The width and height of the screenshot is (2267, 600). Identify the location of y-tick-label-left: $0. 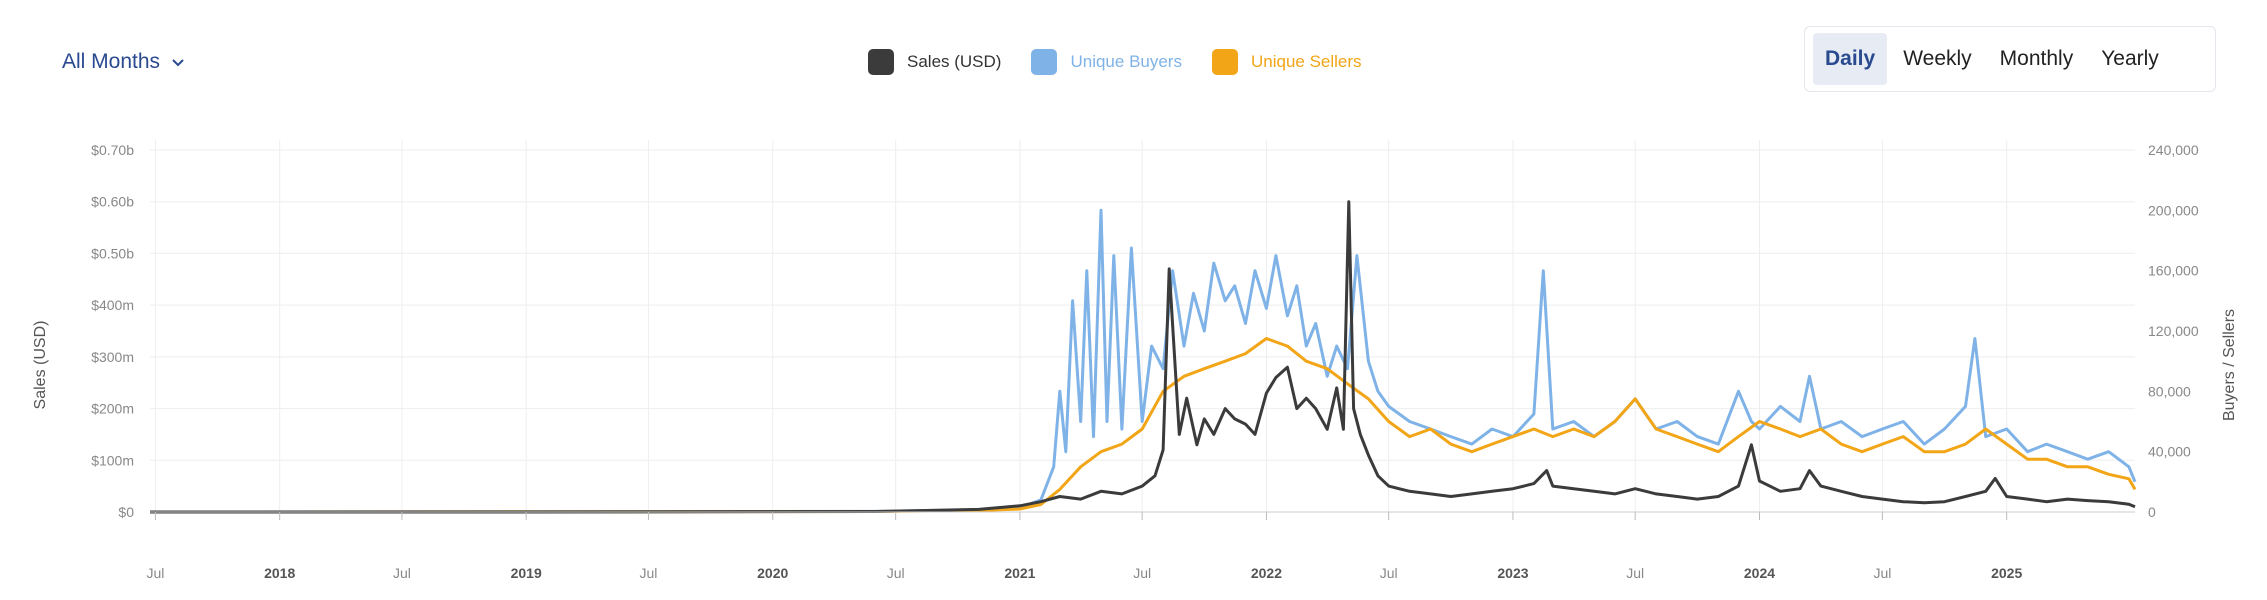
(126, 512).